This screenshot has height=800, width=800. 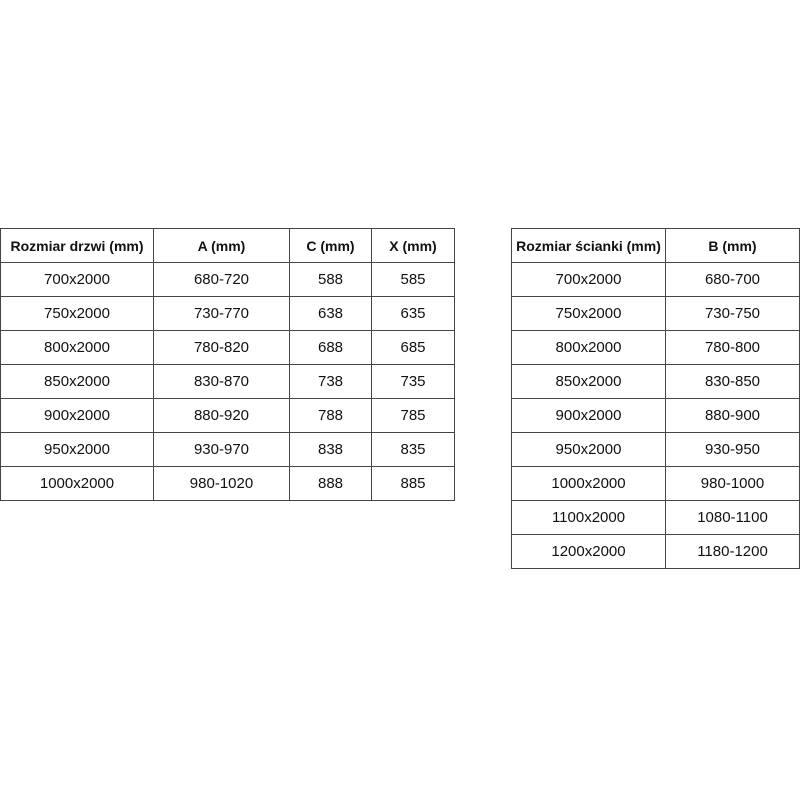 I want to click on table-cell: 835, so click(x=413, y=449).